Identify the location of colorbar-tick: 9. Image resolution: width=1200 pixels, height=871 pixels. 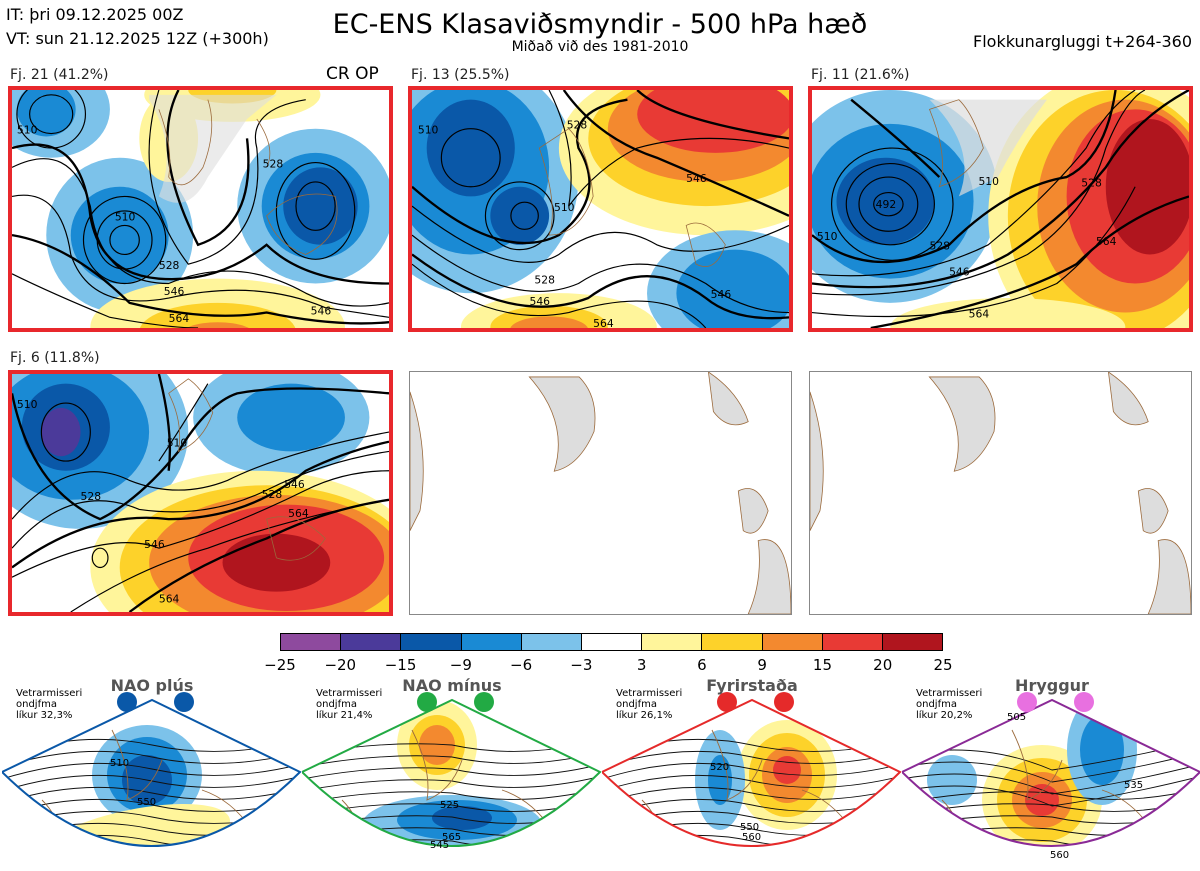
(762, 665).